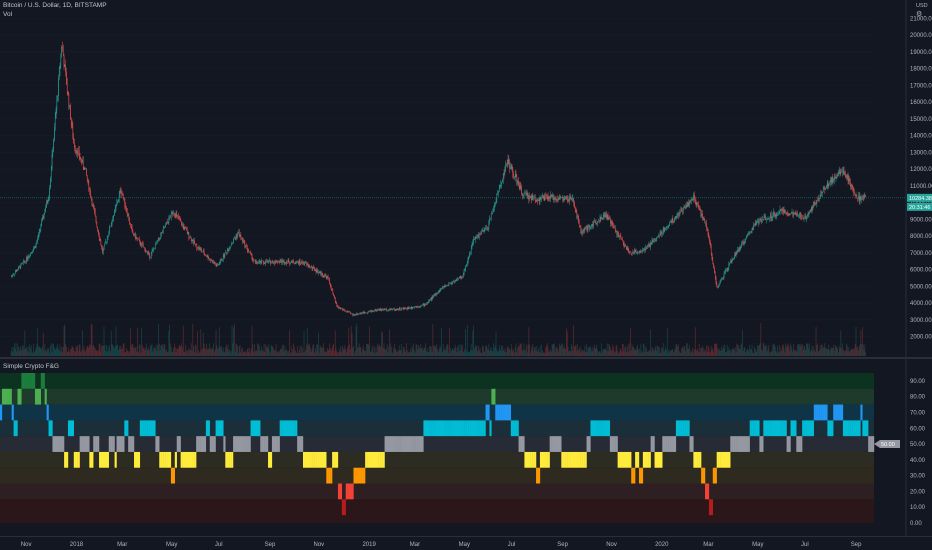 This screenshot has height=550, width=932. What do you see at coordinates (31, 366) in the screenshot?
I see `indicator-title: Simple Crypto F&G` at bounding box center [31, 366].